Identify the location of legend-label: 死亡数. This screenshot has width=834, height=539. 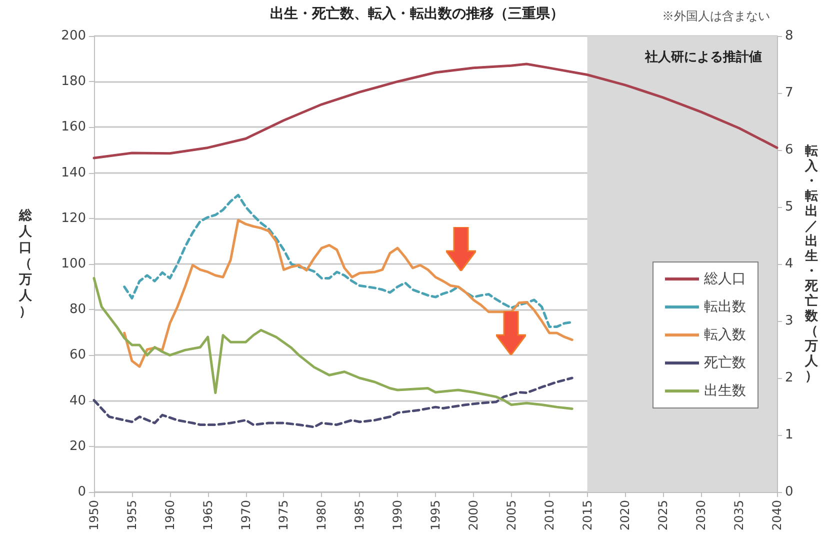
(725, 363).